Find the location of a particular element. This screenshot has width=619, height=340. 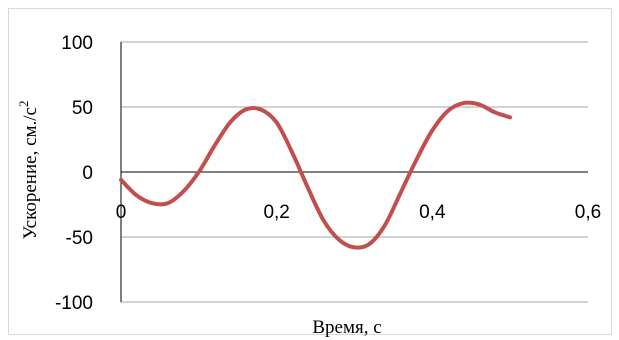

y-axis-title: Ускорение, см./с2 is located at coordinates (28, 170).